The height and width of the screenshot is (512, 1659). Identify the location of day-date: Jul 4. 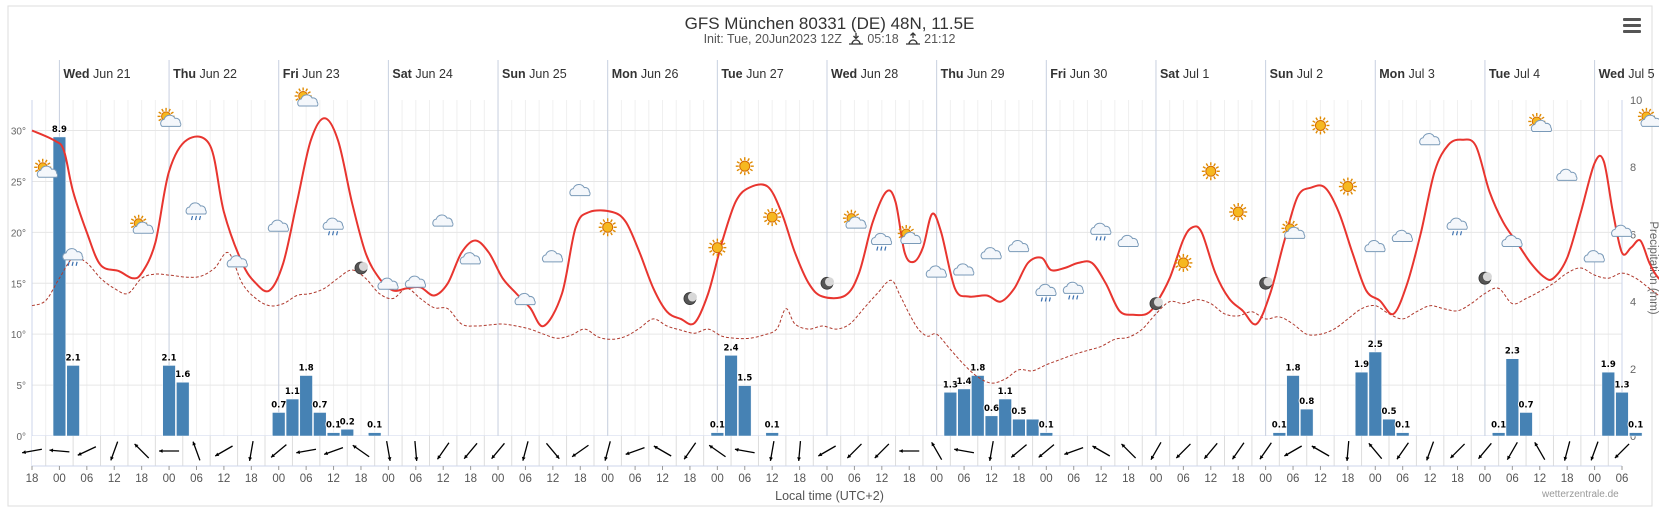
(1527, 74).